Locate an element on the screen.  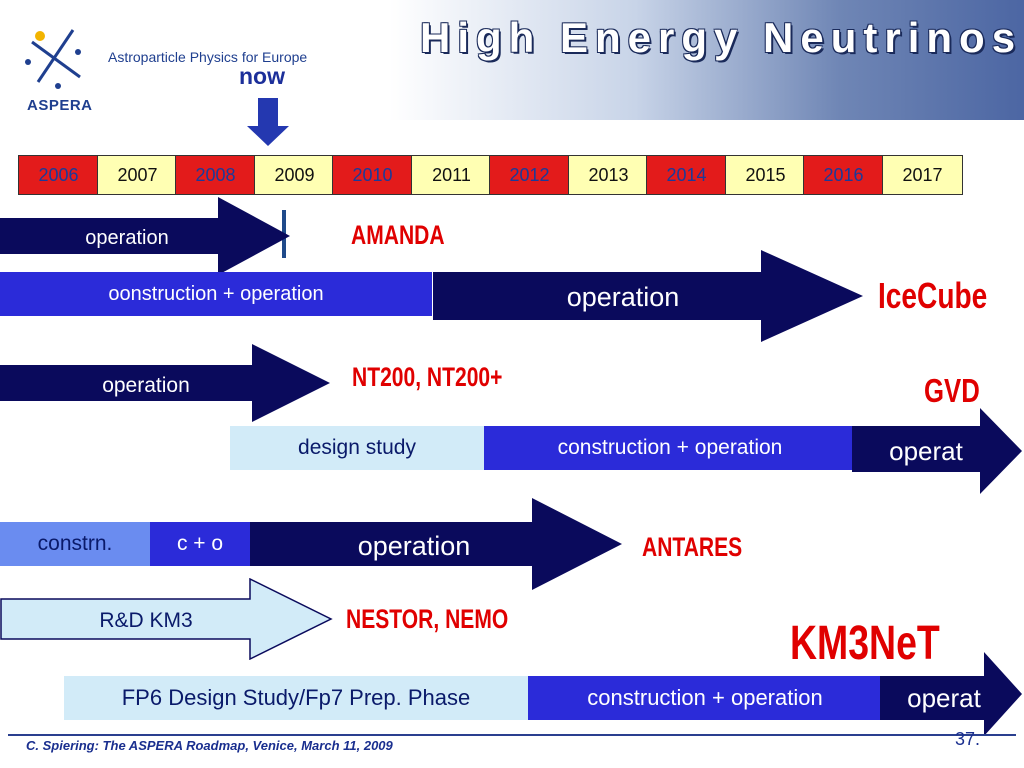
nt200-label: NT200, NT200+ is located at coordinates (427, 377).